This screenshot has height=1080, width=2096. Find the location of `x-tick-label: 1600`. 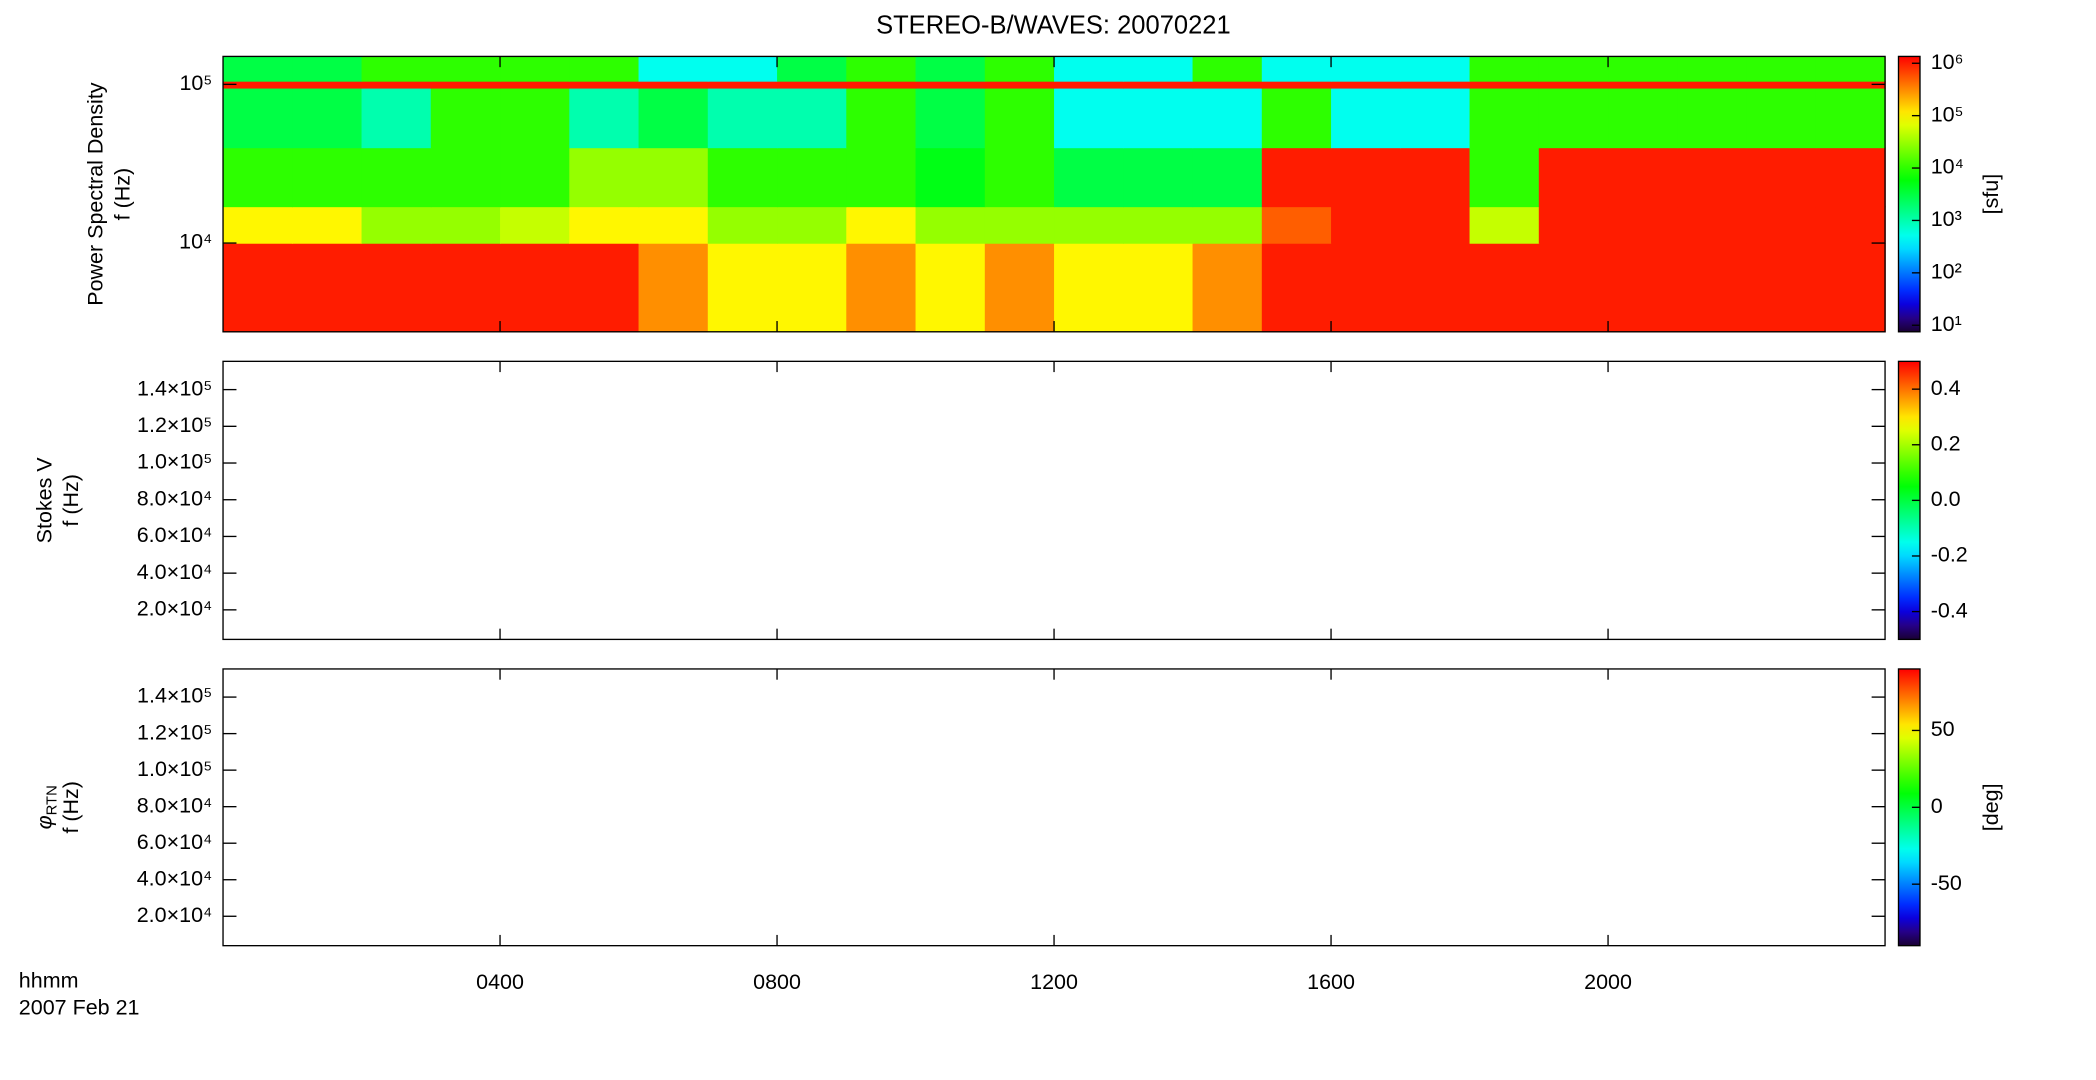

x-tick-label: 1600 is located at coordinates (1331, 982).